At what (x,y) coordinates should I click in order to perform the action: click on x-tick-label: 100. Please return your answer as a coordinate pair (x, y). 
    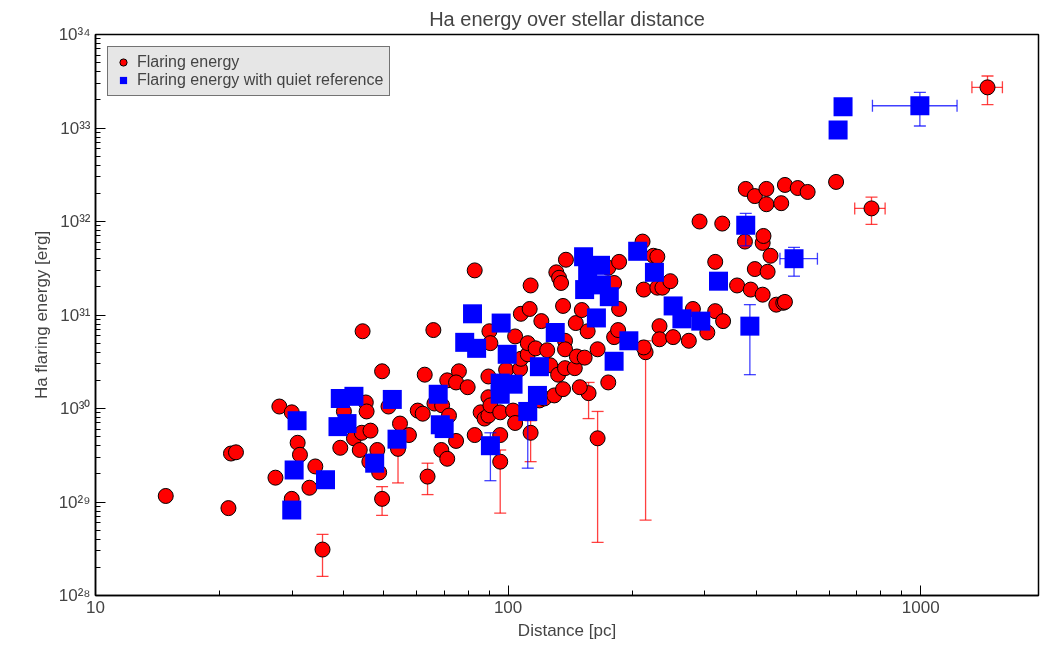
    Looking at the image, I should click on (508, 607).